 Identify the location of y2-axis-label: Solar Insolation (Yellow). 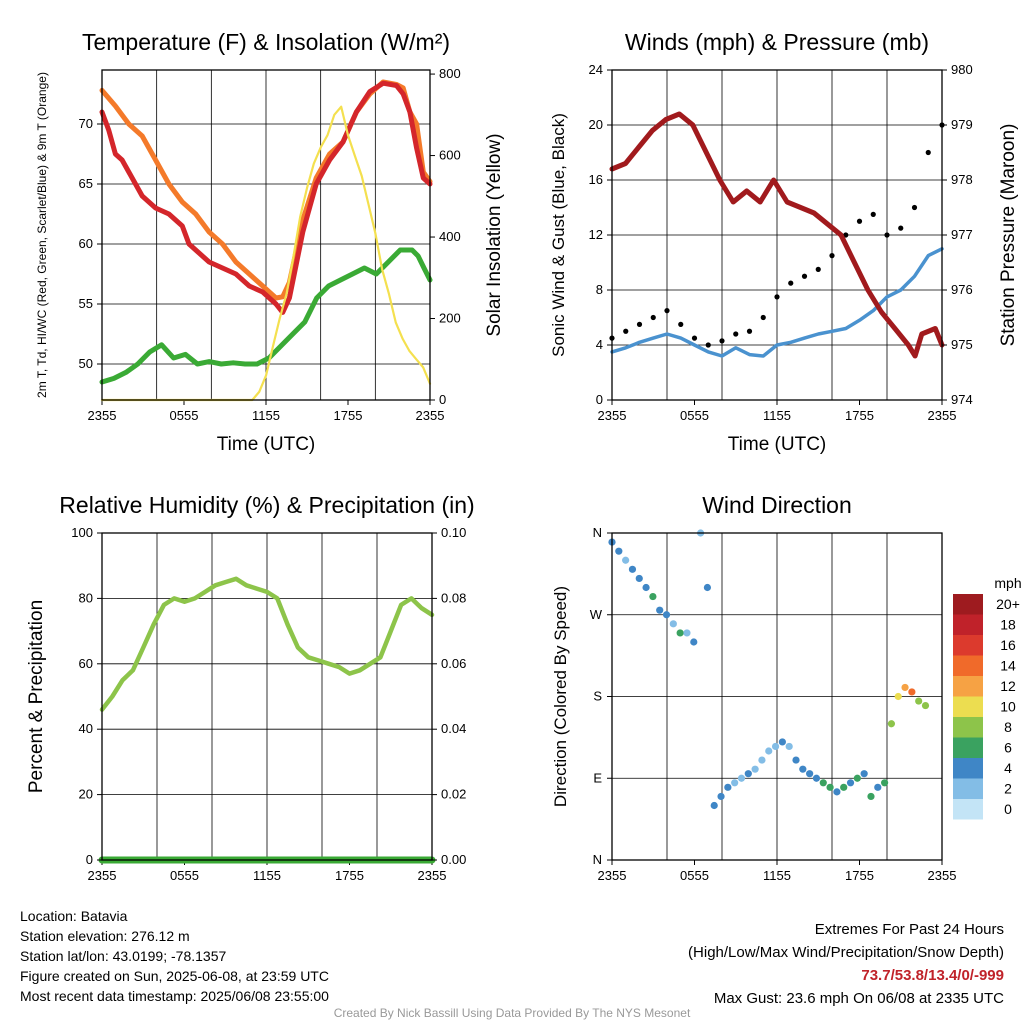
(494, 234).